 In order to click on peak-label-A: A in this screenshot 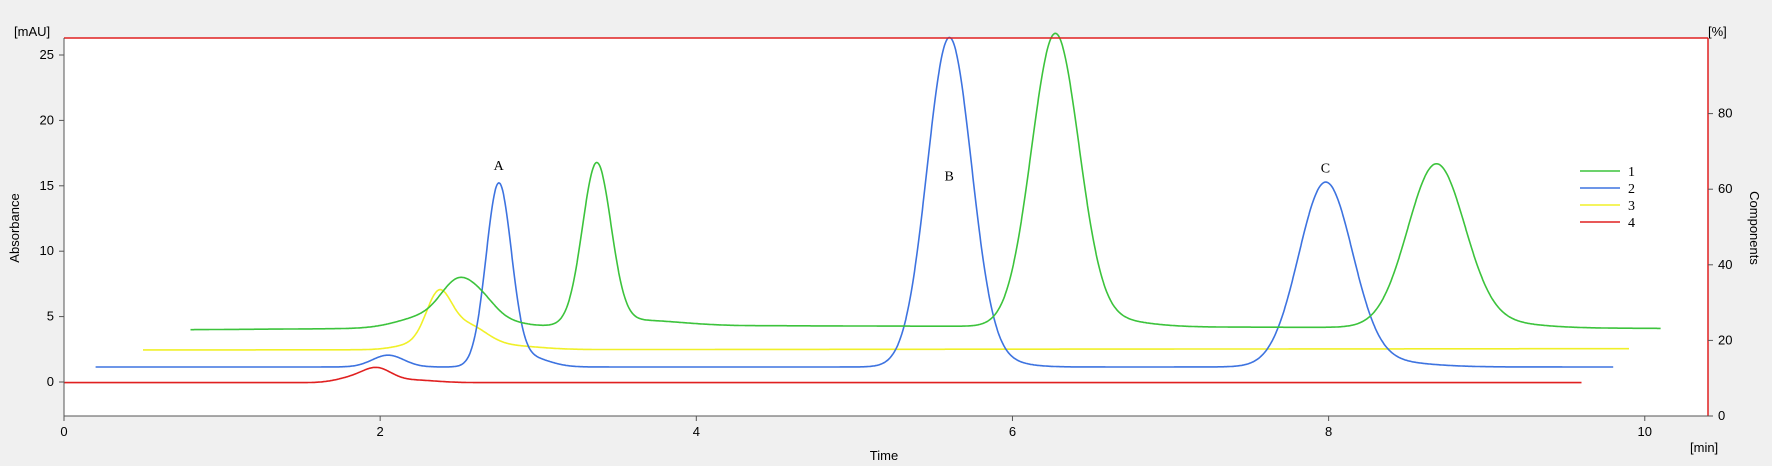, I will do `click(499, 166)`.